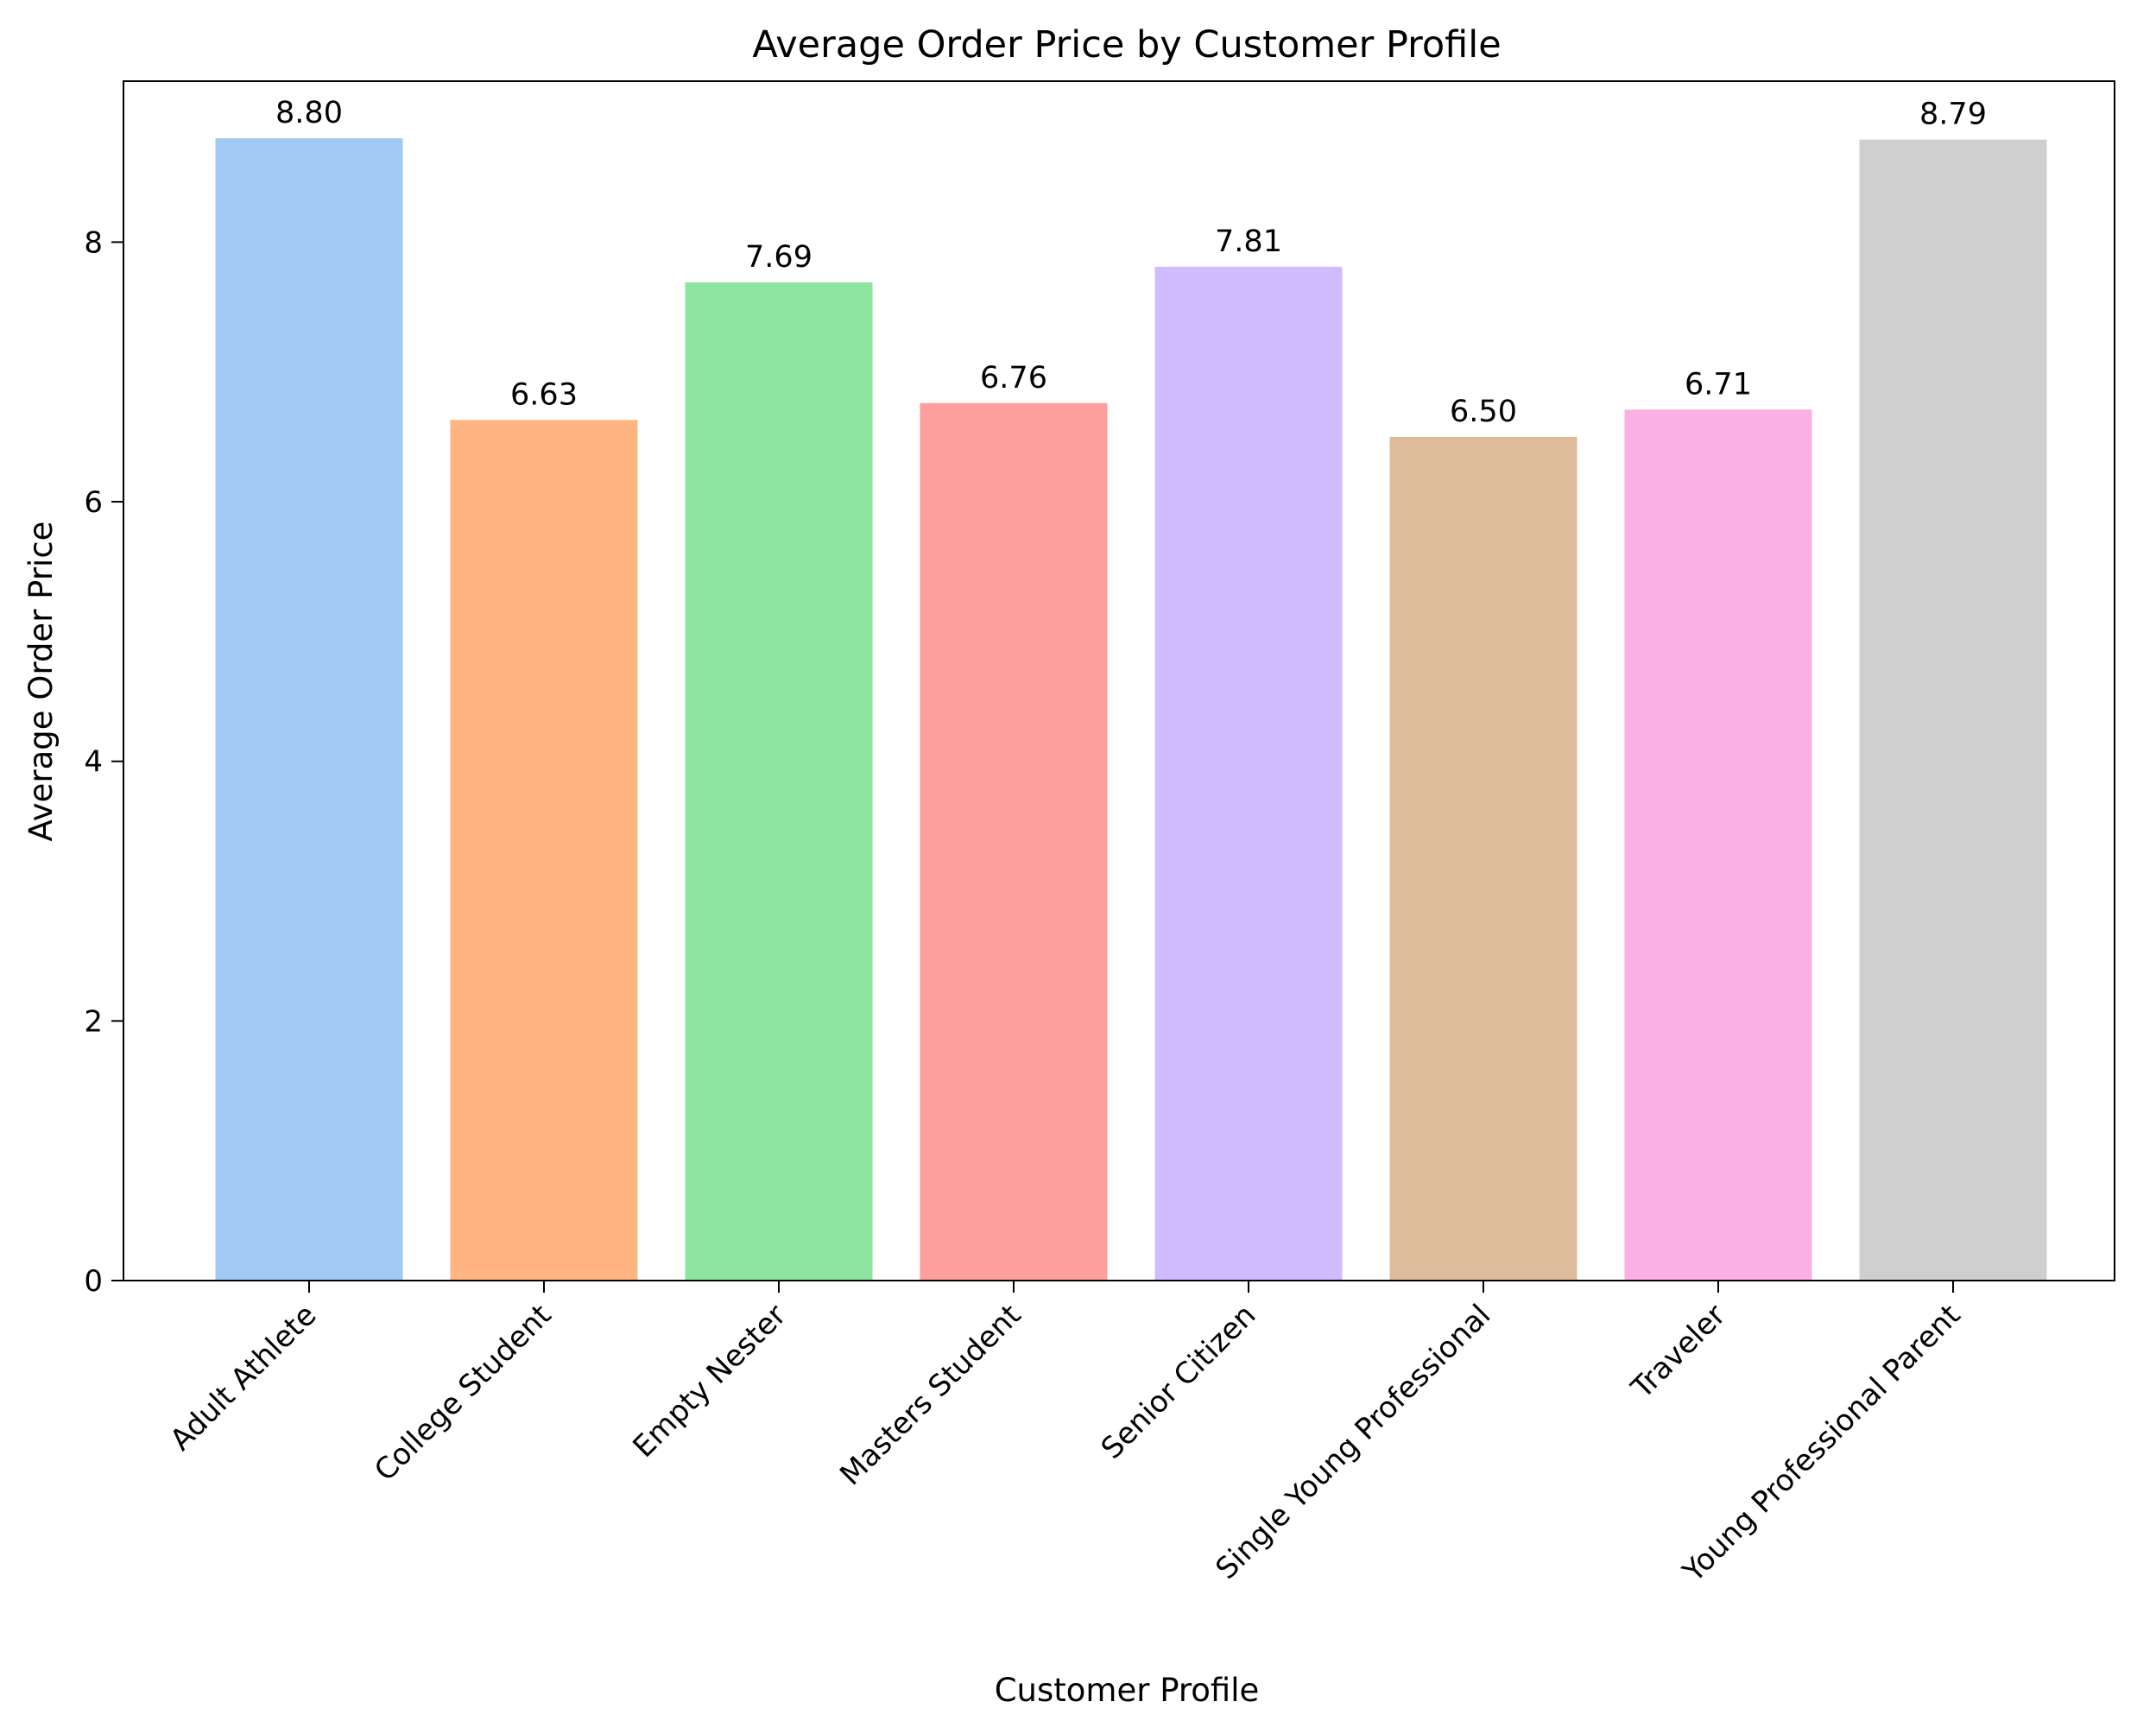 The width and height of the screenshot is (2156, 1727). Describe the element at coordinates (1126, 44) in the screenshot. I see `chart-title: Average Order Price by Customer Profile` at that location.